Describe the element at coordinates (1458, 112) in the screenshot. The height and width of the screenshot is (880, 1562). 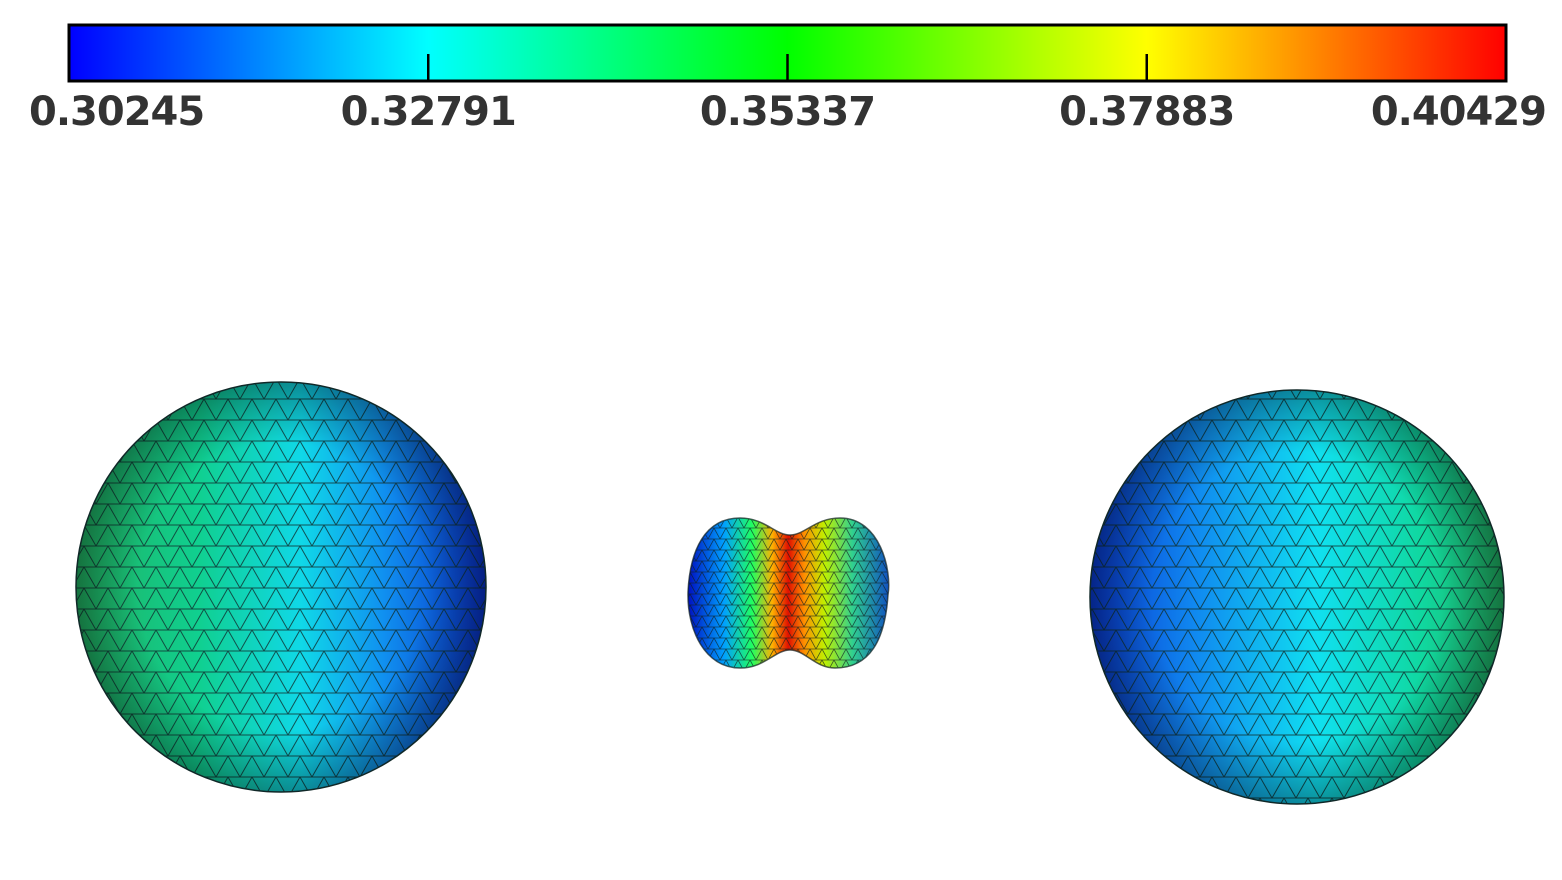
I see `tick-label: 0.40429` at that location.